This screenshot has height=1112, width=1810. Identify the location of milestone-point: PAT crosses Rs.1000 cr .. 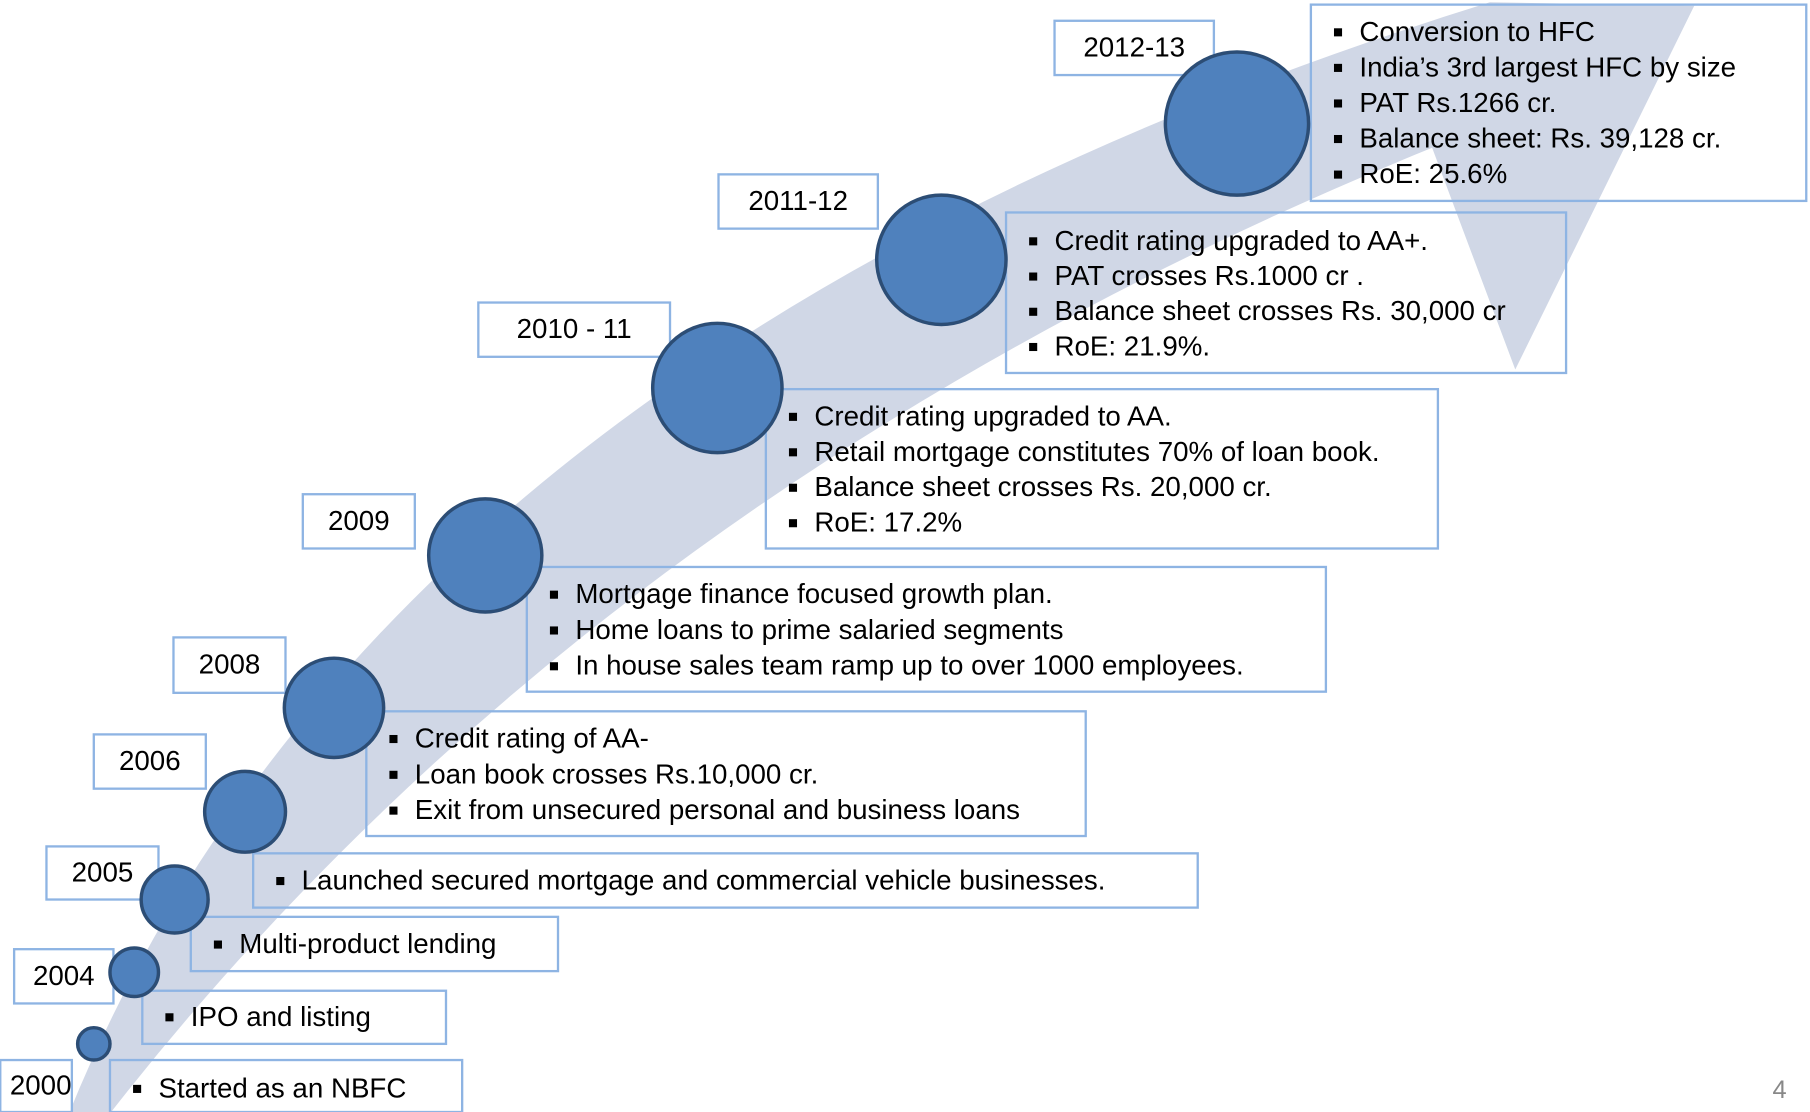
(1209, 275).